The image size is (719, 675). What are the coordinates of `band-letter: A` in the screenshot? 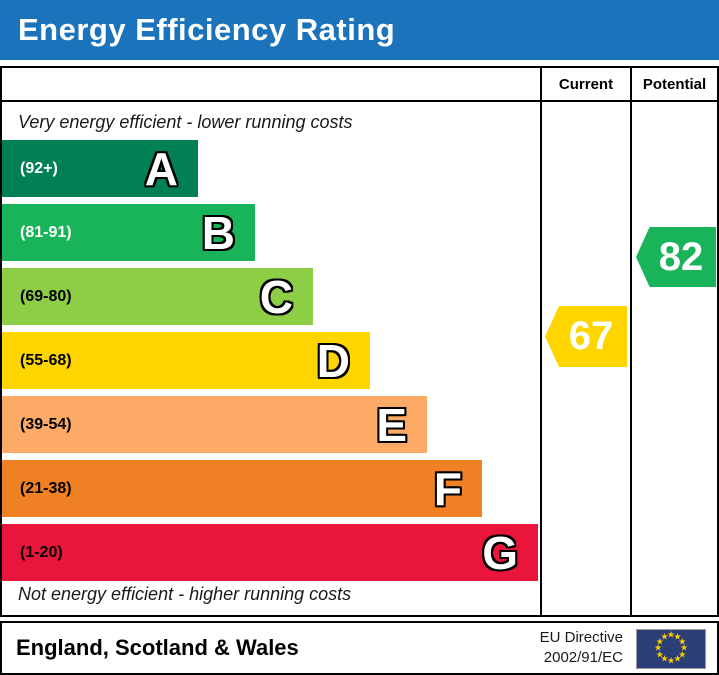 It's located at (161, 168).